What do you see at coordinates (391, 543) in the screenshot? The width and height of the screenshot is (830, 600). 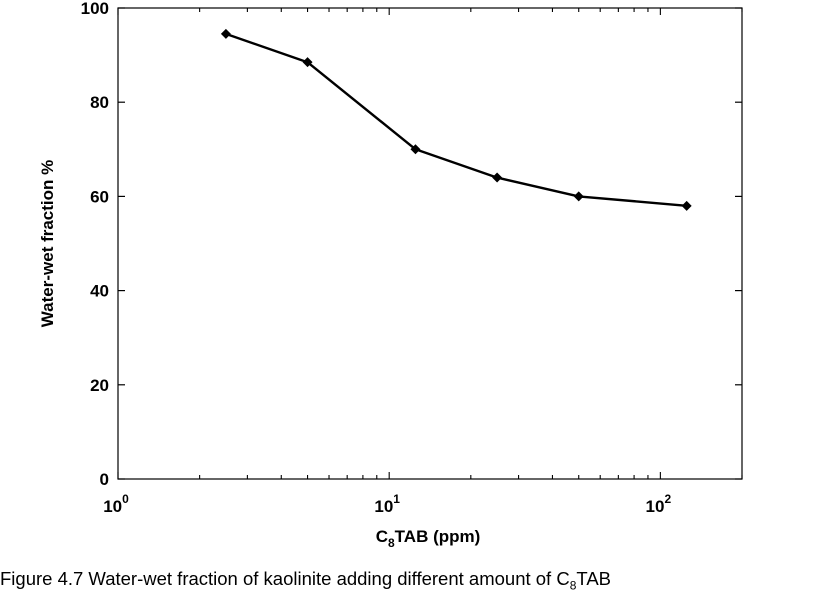 I see `x-label-subscript: 8` at bounding box center [391, 543].